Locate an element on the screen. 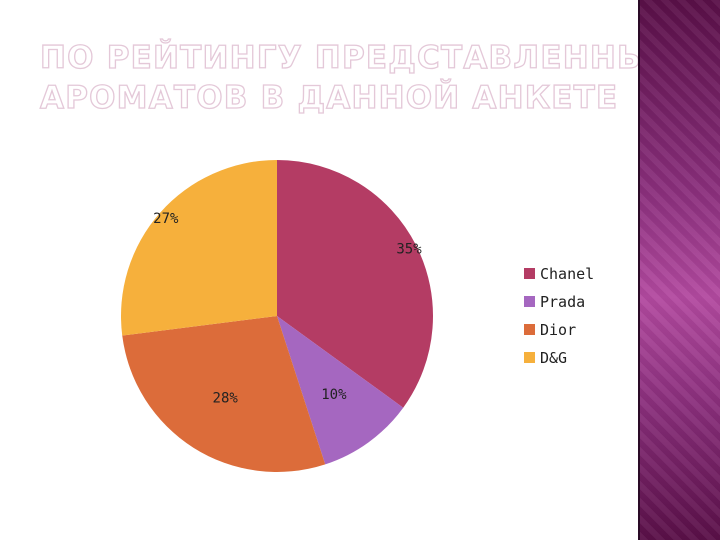 Image resolution: width=720 pixels, height=540 pixels. legend-swatch-d-g is located at coordinates (529, 357).